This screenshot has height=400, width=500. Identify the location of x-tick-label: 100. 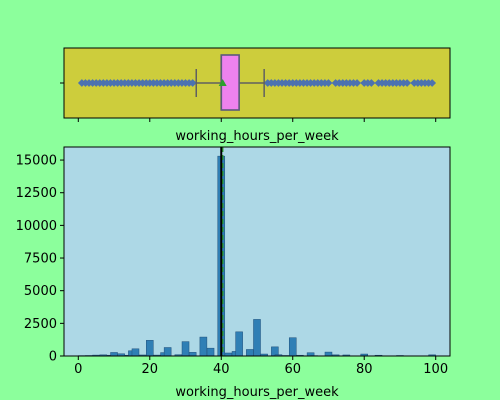
(435, 369).